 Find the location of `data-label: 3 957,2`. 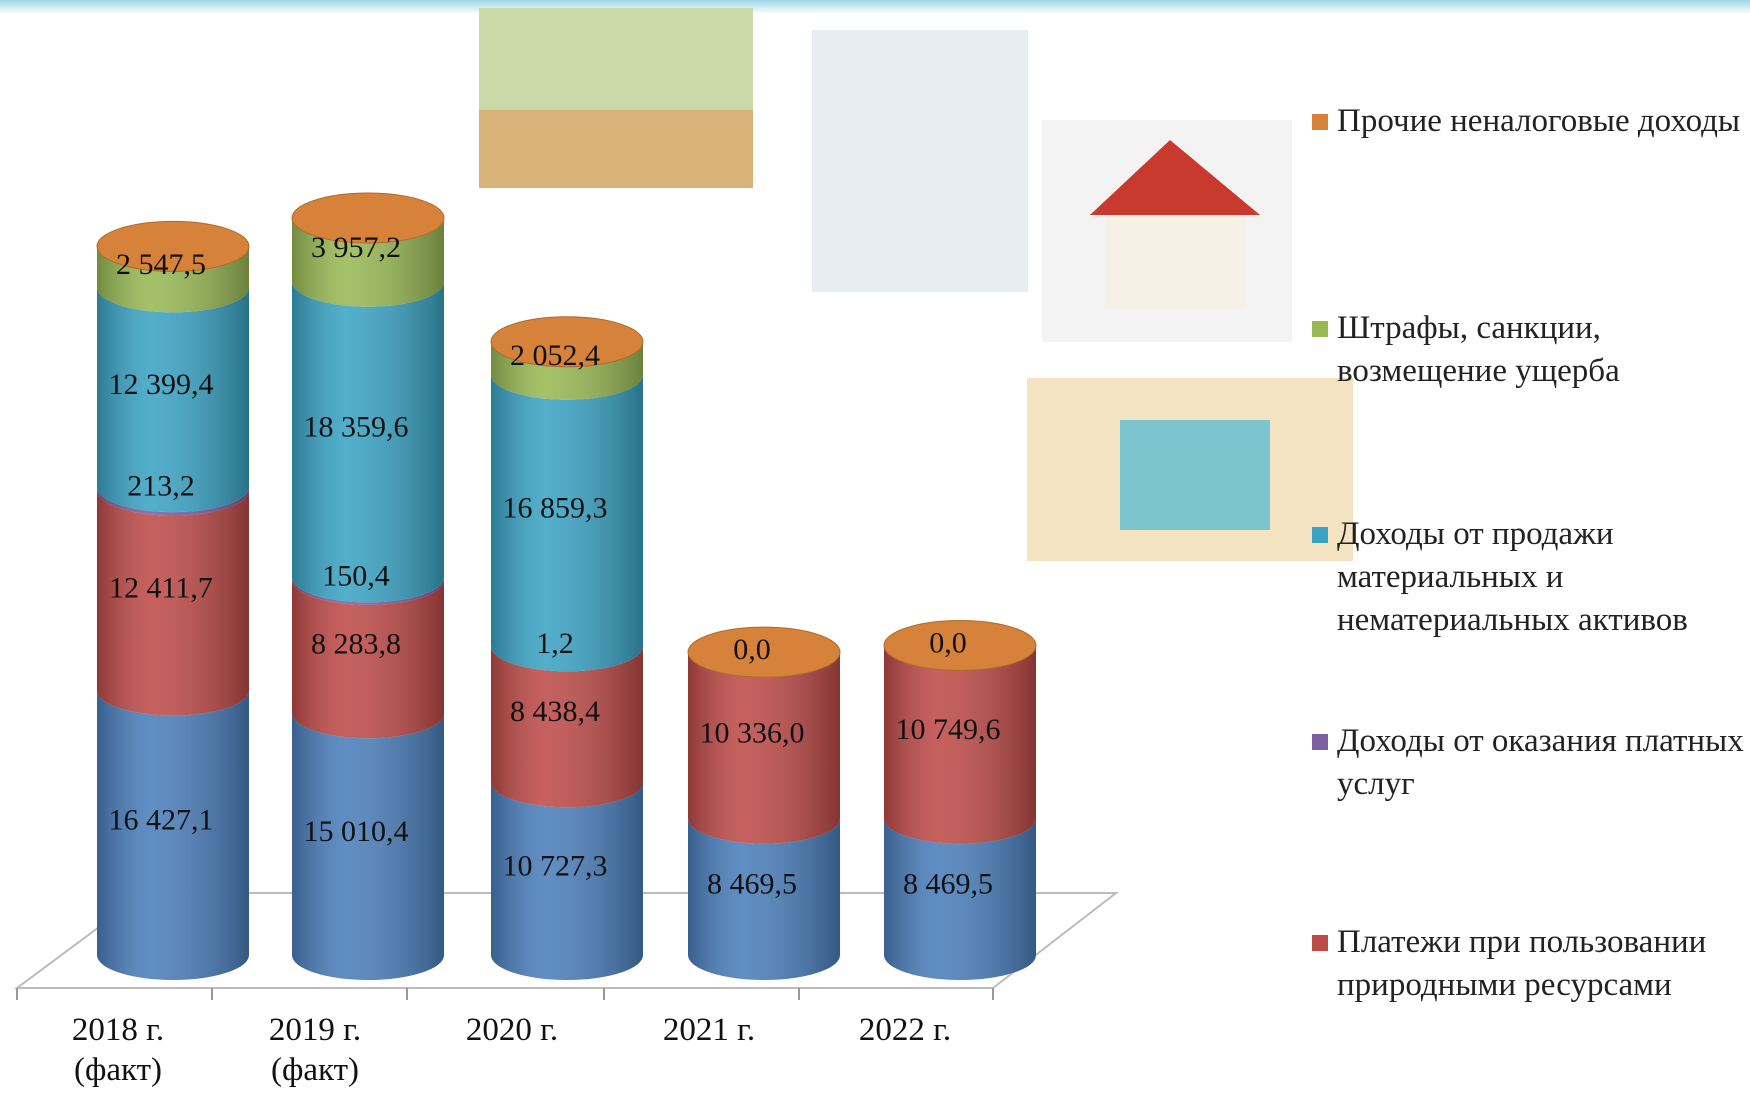

data-label: 3 957,2 is located at coordinates (356, 247).